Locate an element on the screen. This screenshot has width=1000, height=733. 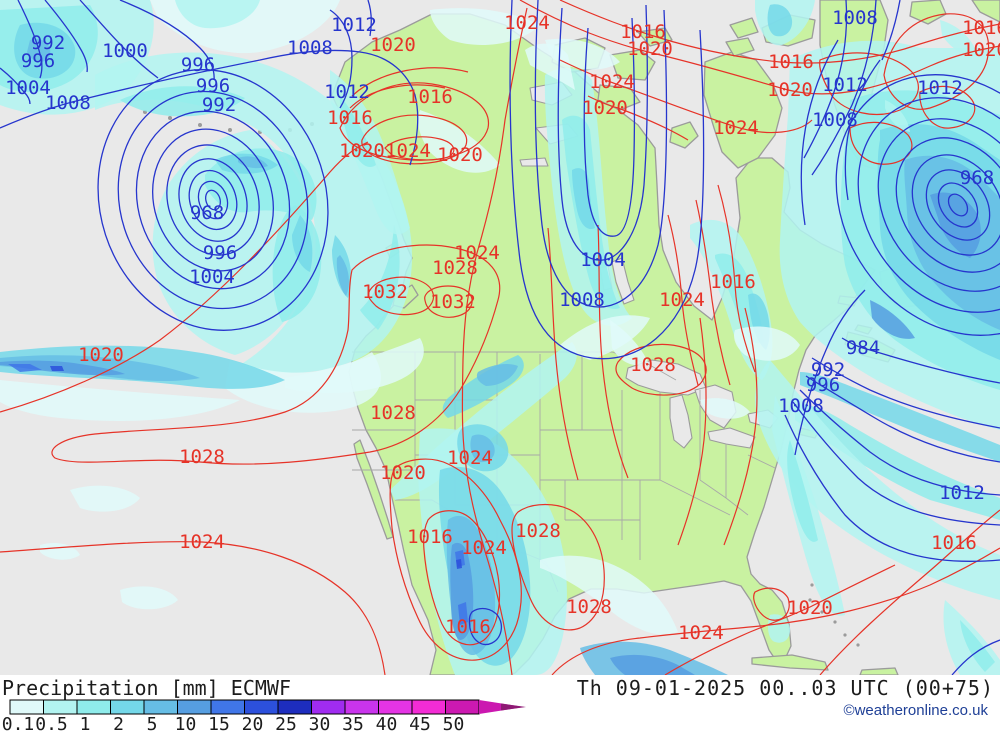
legend-overflow-arrow-tip is located at coordinates (513, 707).